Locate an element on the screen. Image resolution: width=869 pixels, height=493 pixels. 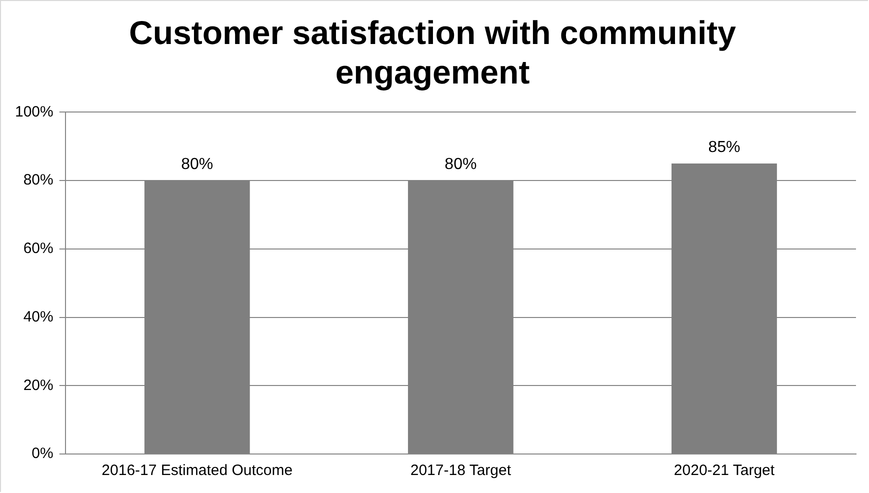
y-tick-label: 80% is located at coordinates (38, 180).